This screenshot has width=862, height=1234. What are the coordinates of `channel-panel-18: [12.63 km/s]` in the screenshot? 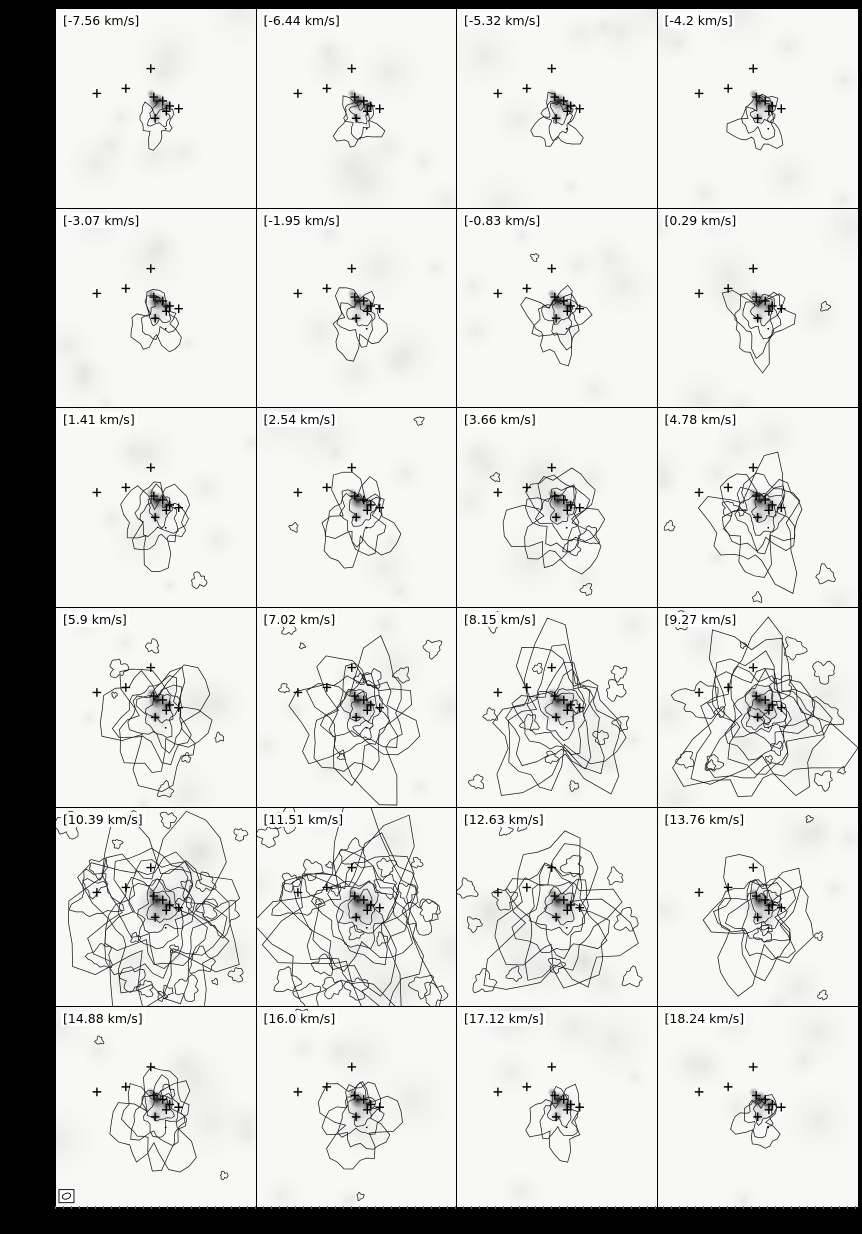 It's located at (557, 907).